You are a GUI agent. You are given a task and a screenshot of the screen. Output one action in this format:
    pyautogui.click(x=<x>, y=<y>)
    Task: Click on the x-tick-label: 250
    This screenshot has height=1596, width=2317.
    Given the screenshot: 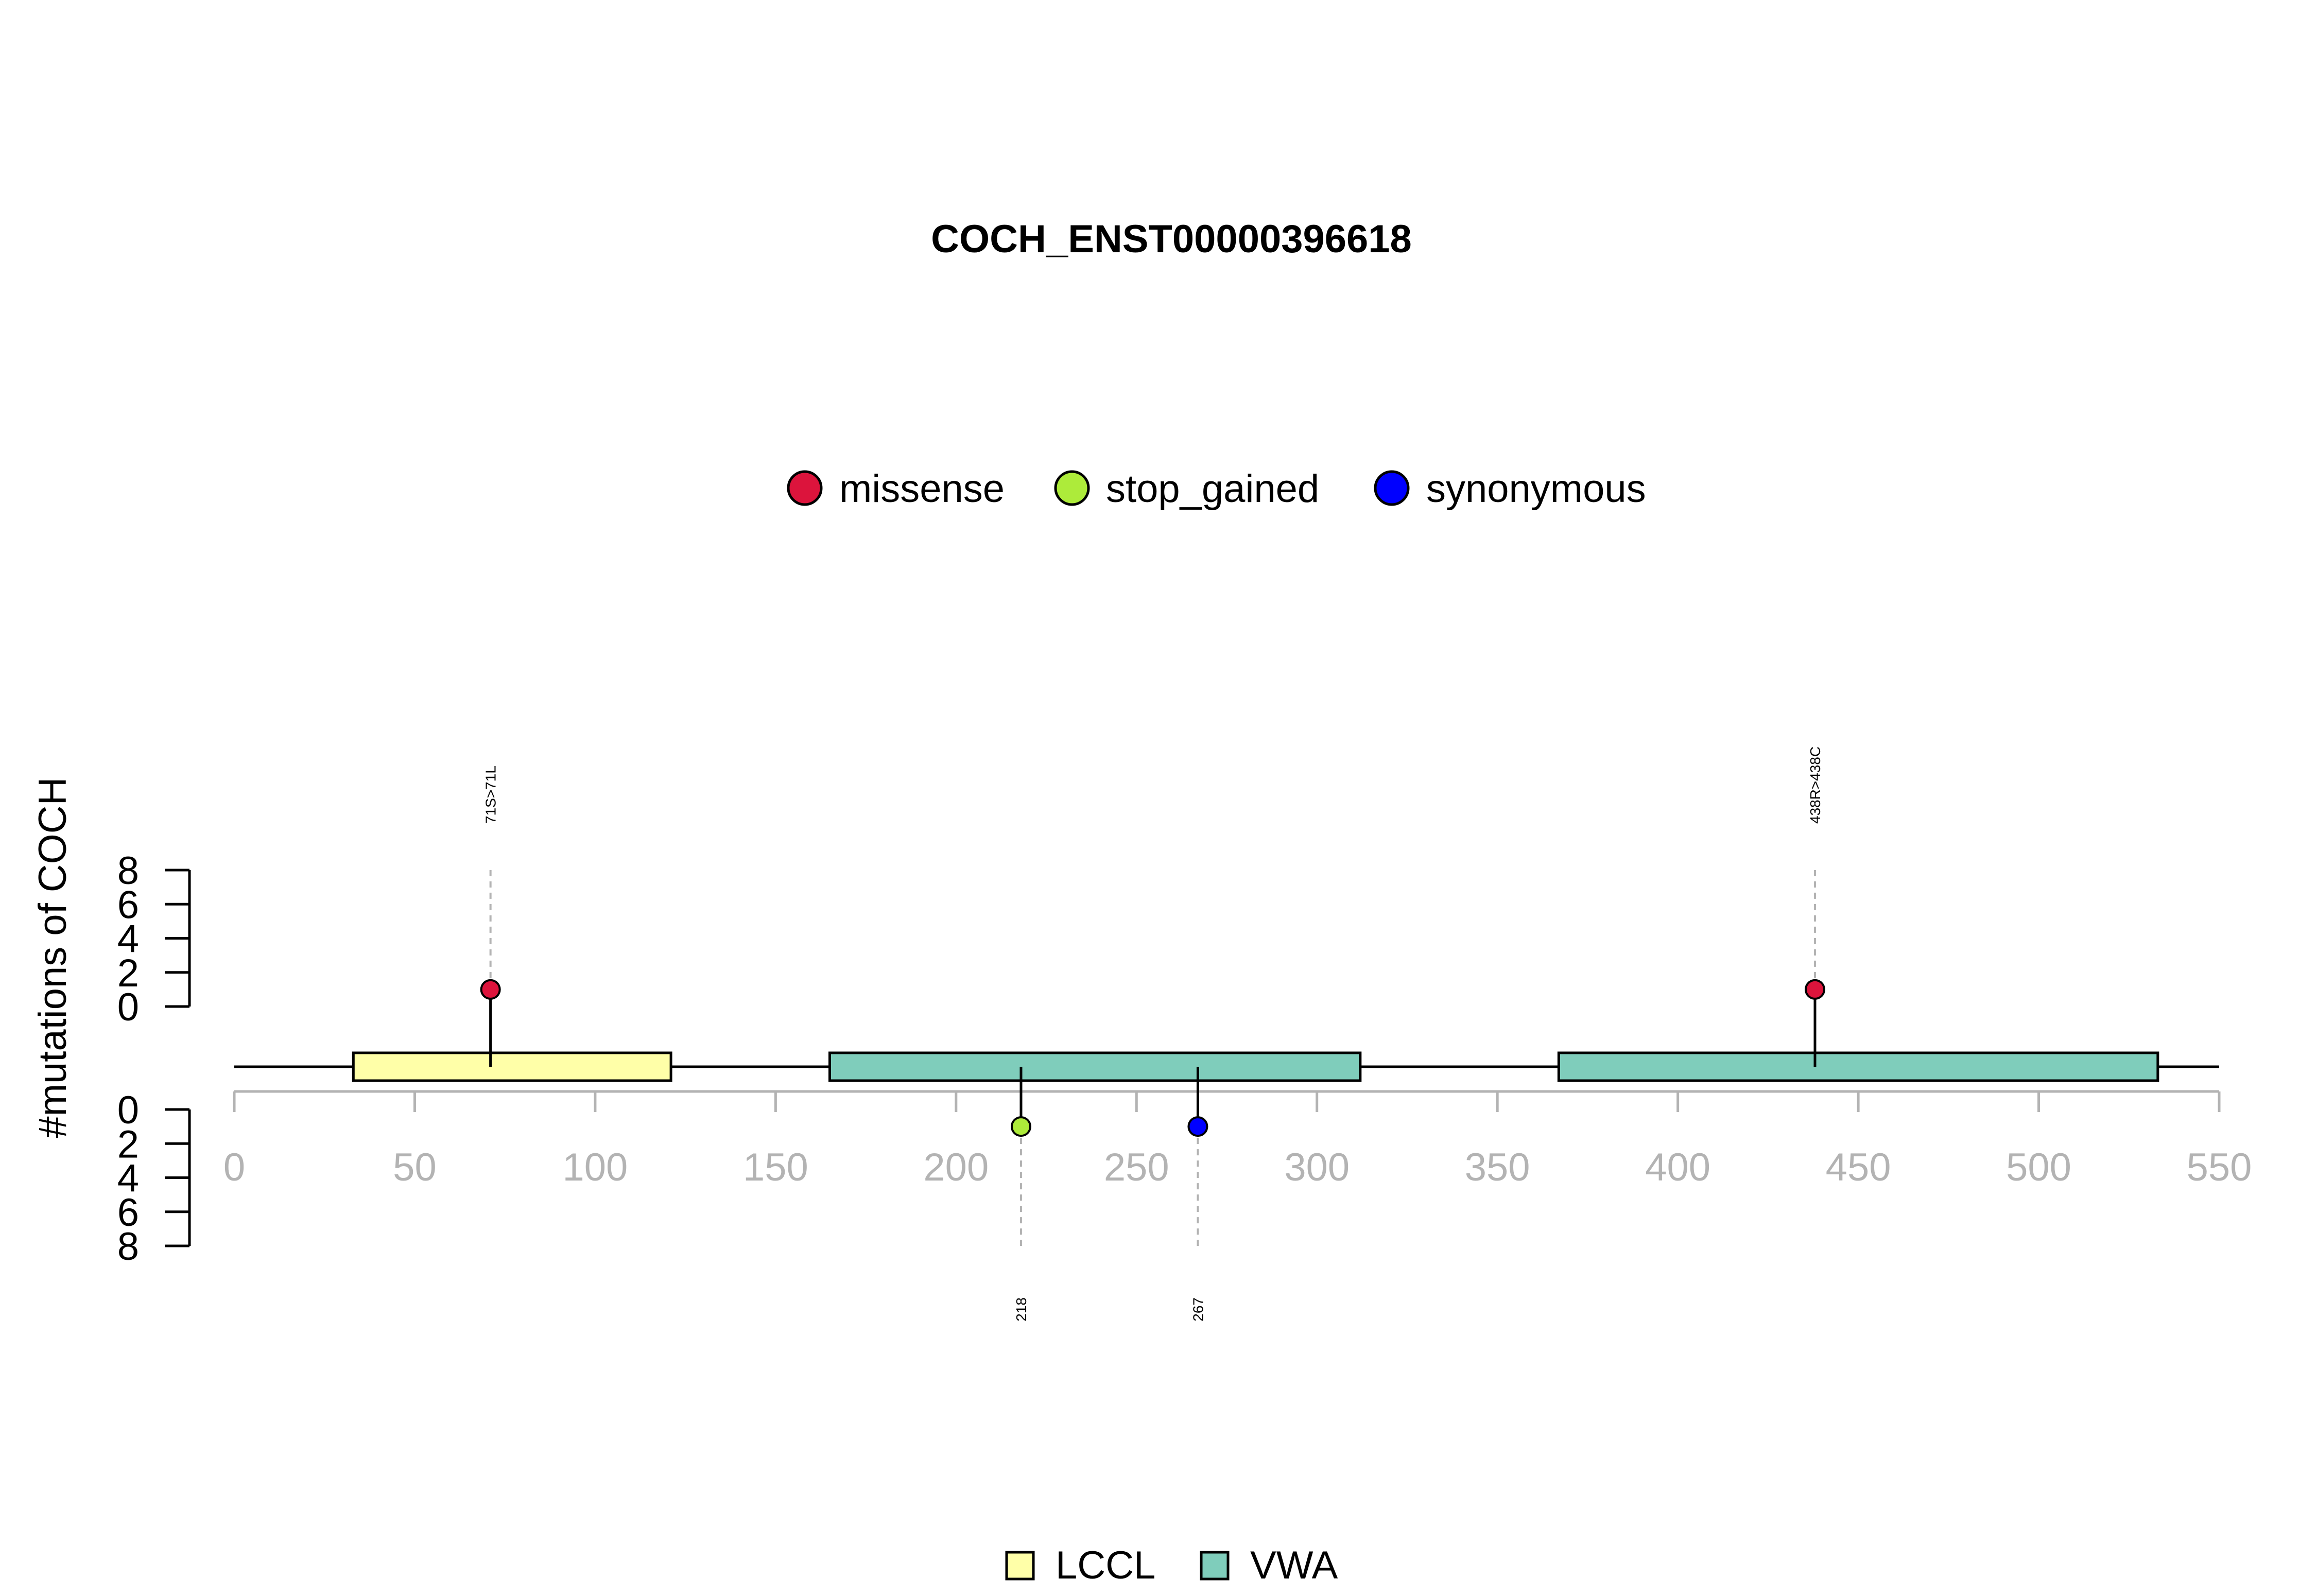 What is the action you would take?
    pyautogui.click(x=1136, y=1167)
    